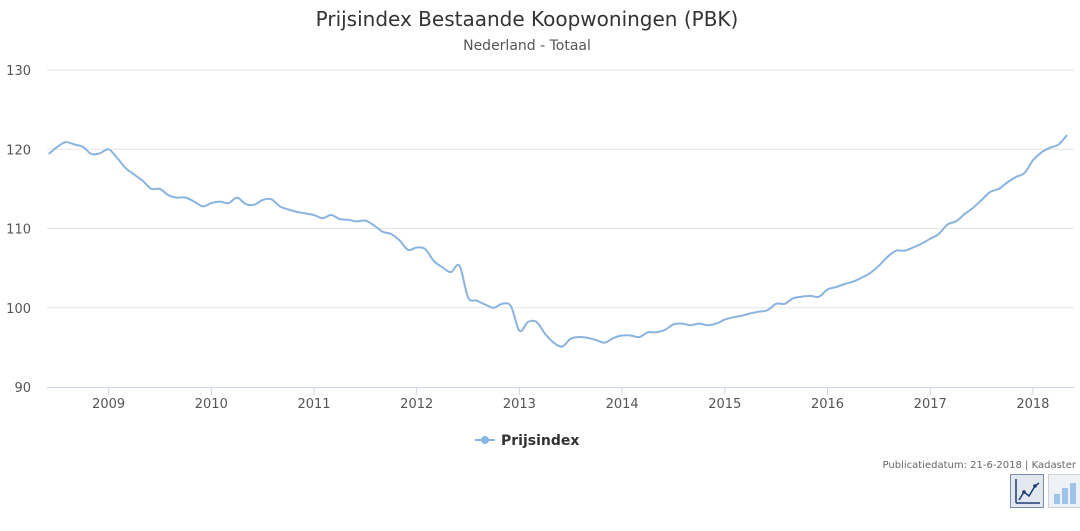 The image size is (1080, 531). Describe the element at coordinates (560, 399) in the screenshot. I see `x-axis: 2009 2010 2011 2012 2013 2014 2015 2016 2017 2018` at that location.